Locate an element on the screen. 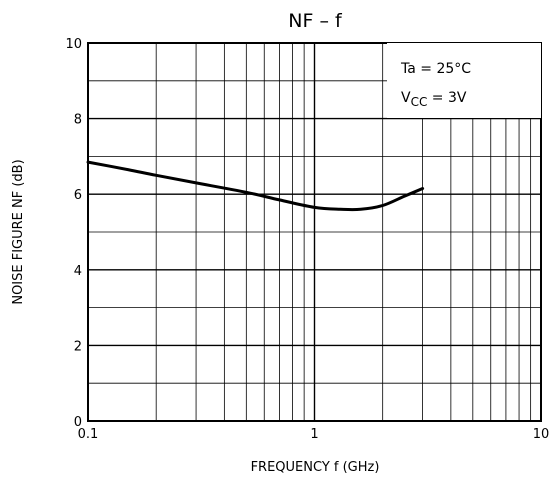 The height and width of the screenshot is (477, 550). y-tick-label: 6 is located at coordinates (78, 195).